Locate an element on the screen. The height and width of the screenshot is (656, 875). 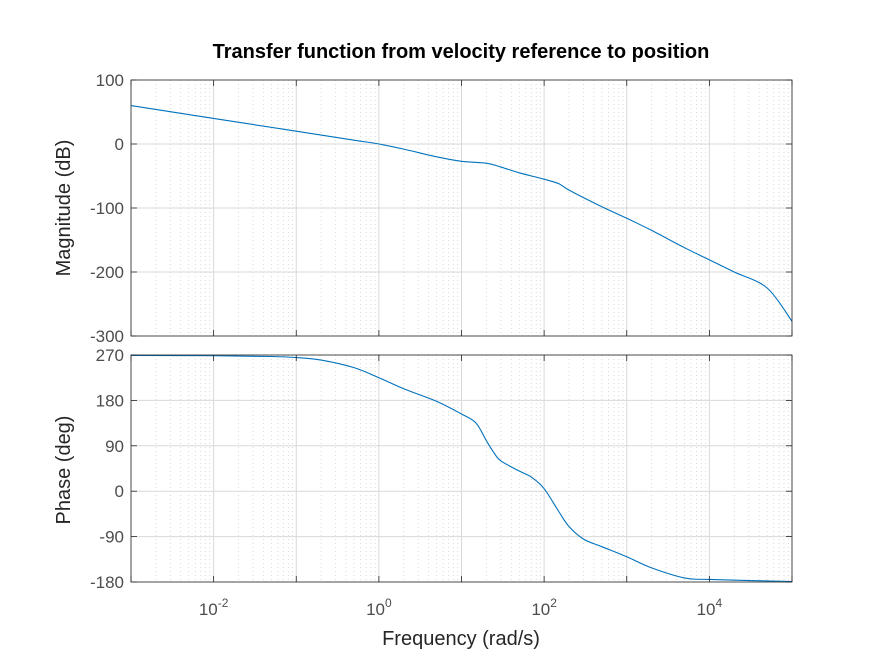
x-tick-labels: 10⁻² 10⁰ 10² 10⁴ is located at coordinates (461, 607).